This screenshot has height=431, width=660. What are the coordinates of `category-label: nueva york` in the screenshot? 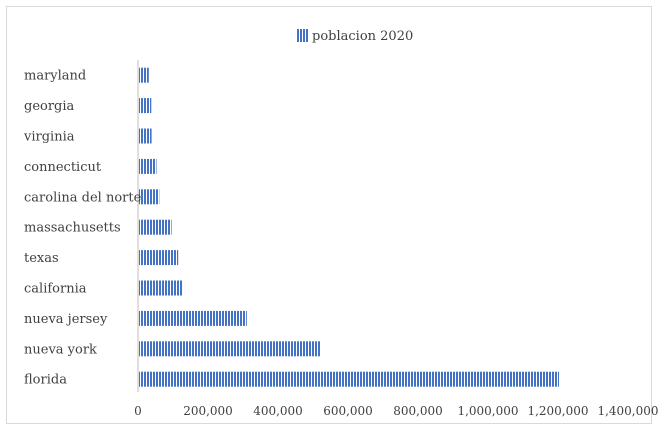 It's located at (60, 349).